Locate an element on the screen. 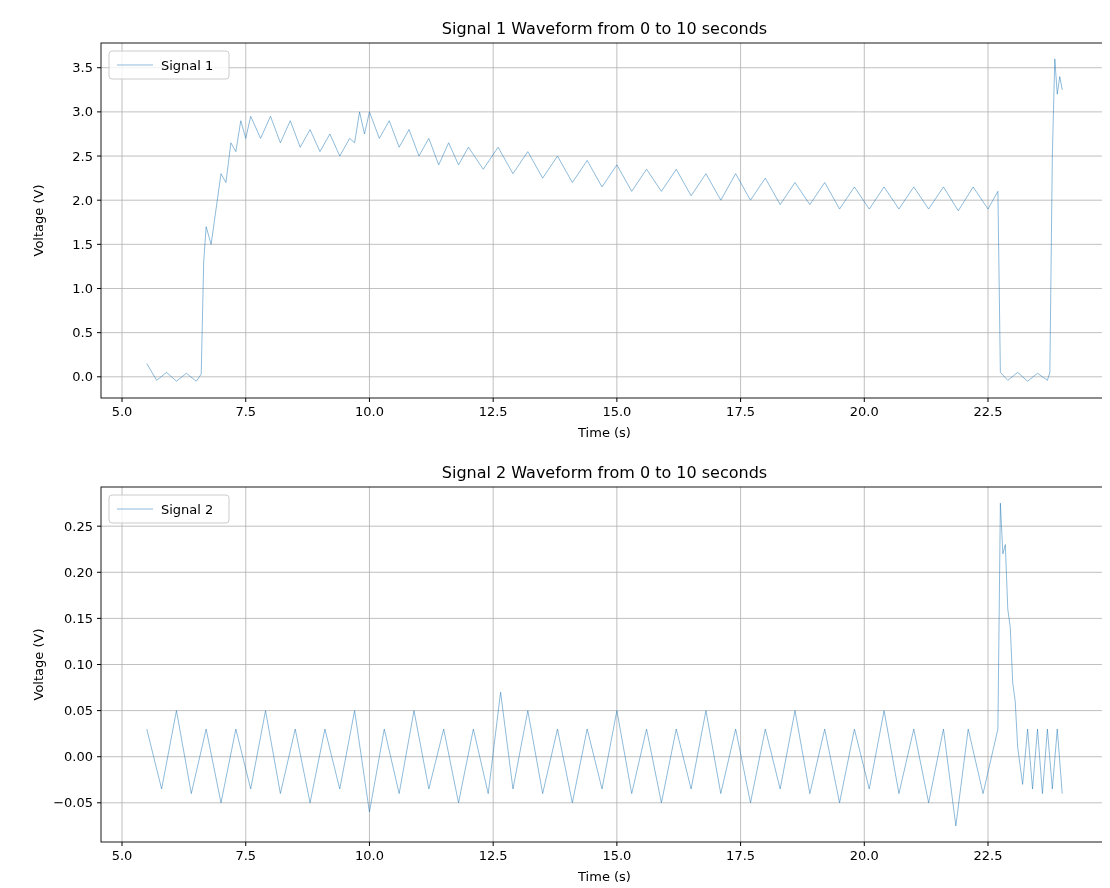  y-tick-label: 2.5 is located at coordinates (82, 156).